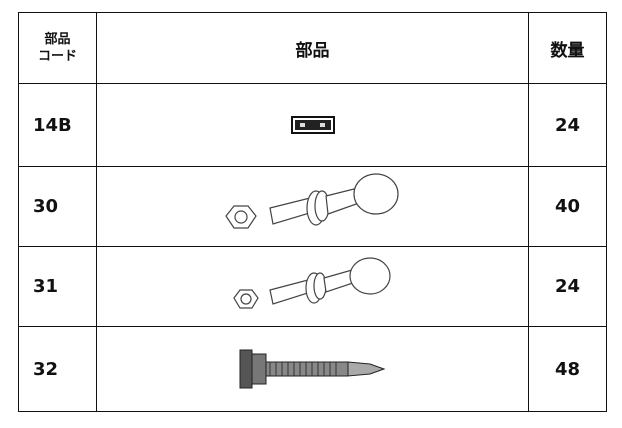 This screenshot has width=622, height=428. I want to click on part-code: 31, so click(57, 286).